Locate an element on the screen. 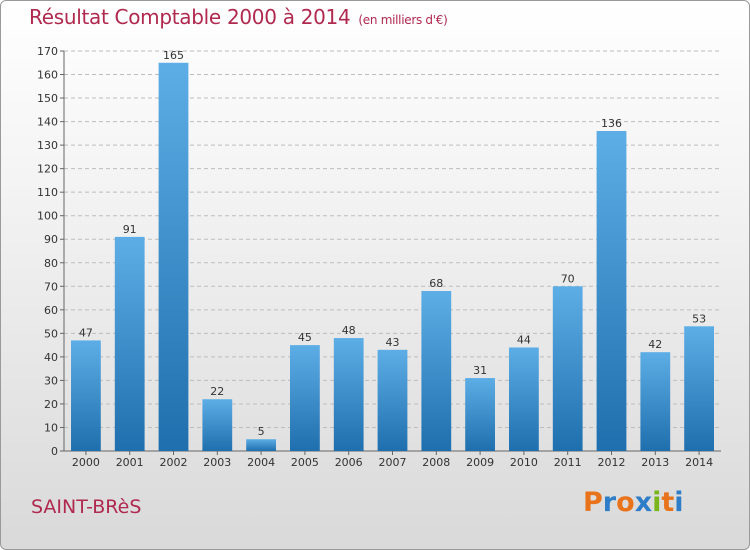  y-tick-label: 20 is located at coordinates (51, 404).